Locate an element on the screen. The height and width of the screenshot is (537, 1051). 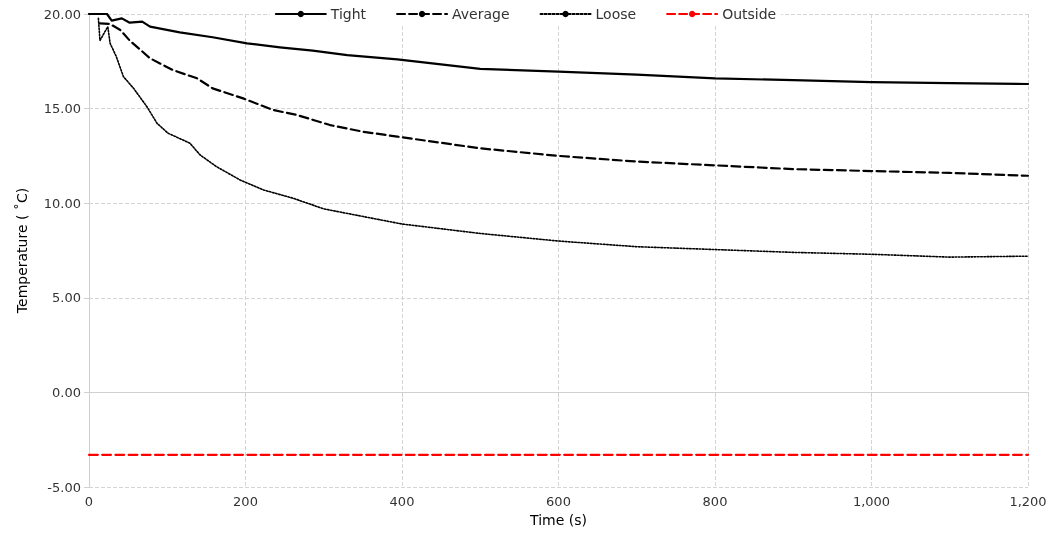
y-tick-label: 10.00 is located at coordinates (62, 203).